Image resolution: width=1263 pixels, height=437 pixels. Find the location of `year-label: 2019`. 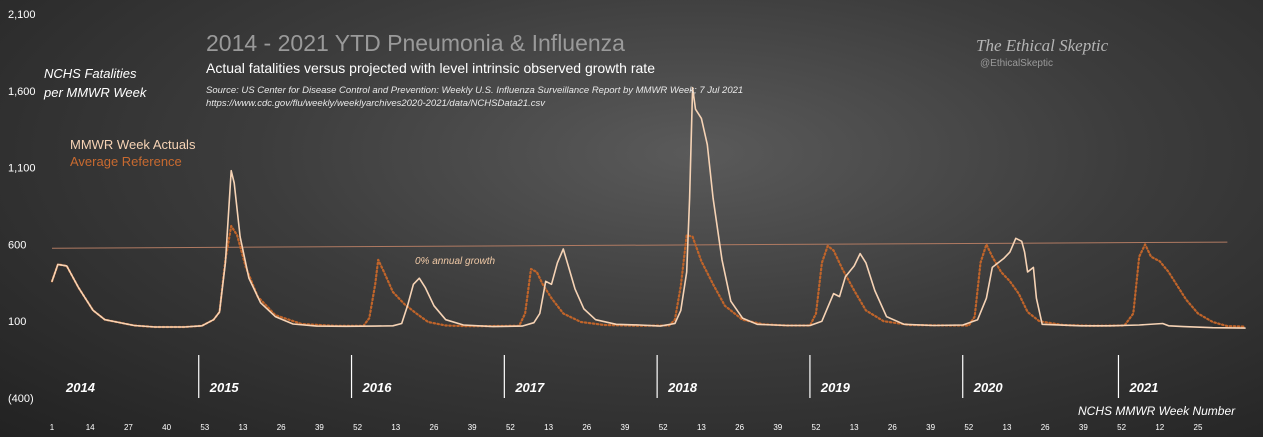

year-label: 2019 is located at coordinates (835, 387).